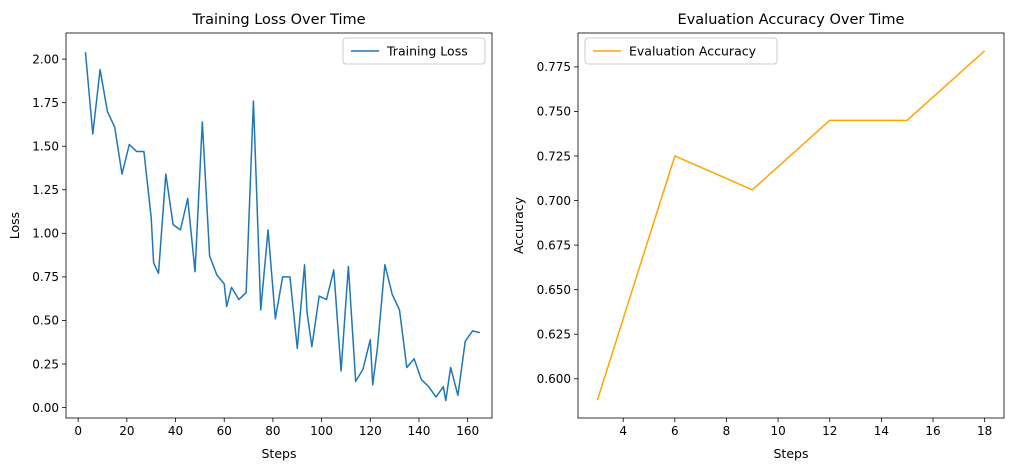 The height and width of the screenshot is (470, 1010). Describe the element at coordinates (554, 201) in the screenshot. I see `y-tick-label: 0.700` at that location.